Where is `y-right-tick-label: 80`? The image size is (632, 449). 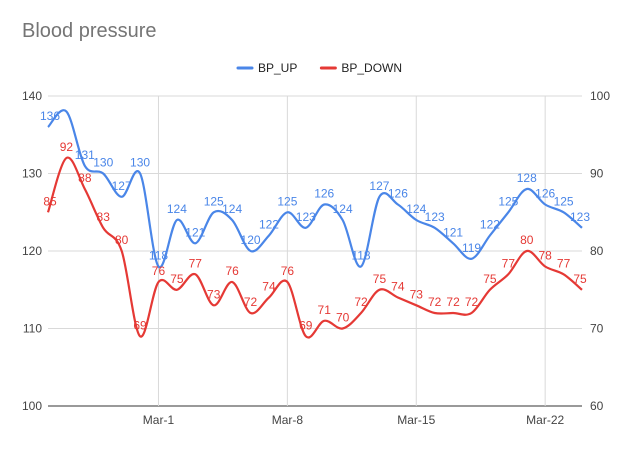 y-right-tick-label: 80 is located at coordinates (597, 251).